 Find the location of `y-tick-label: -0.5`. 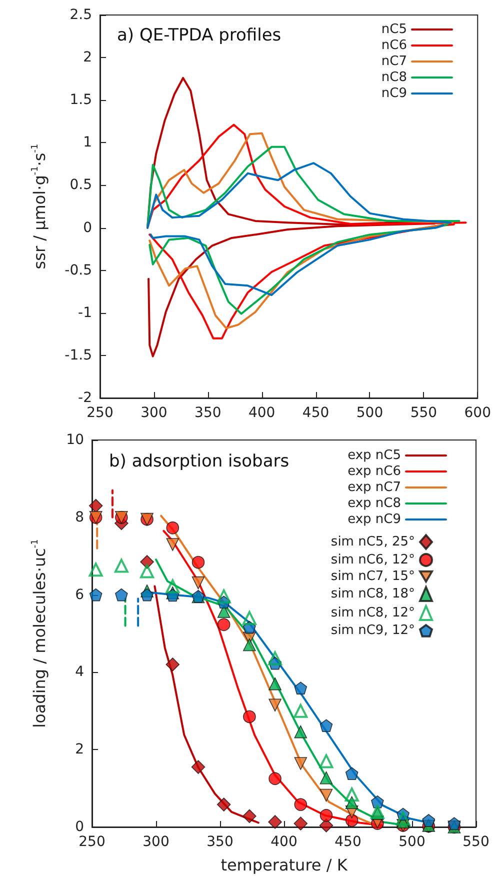

y-tick-label: -0.5 is located at coordinates (78, 270).